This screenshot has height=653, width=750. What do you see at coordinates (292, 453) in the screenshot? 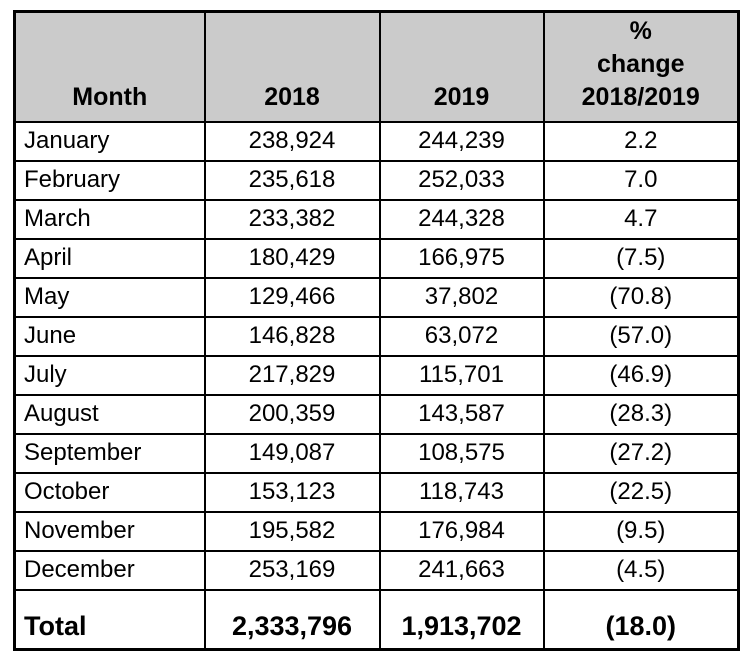
I see `value-2018-cell: 149,087` at bounding box center [292, 453].